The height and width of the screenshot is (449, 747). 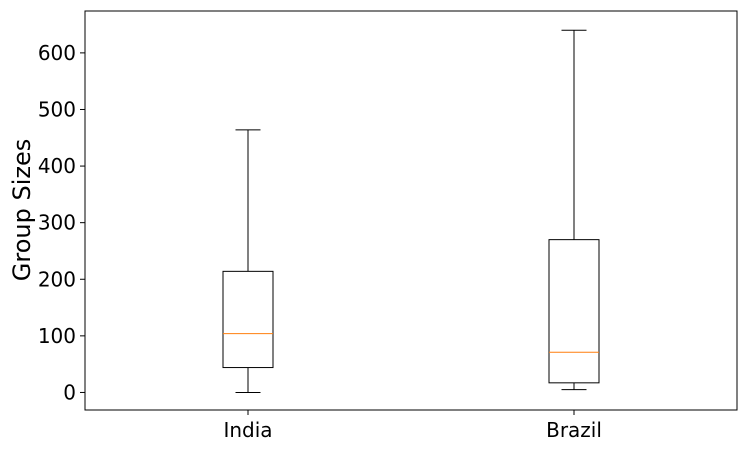 What do you see at coordinates (247, 430) in the screenshot?
I see `x-tick-label: India` at bounding box center [247, 430].